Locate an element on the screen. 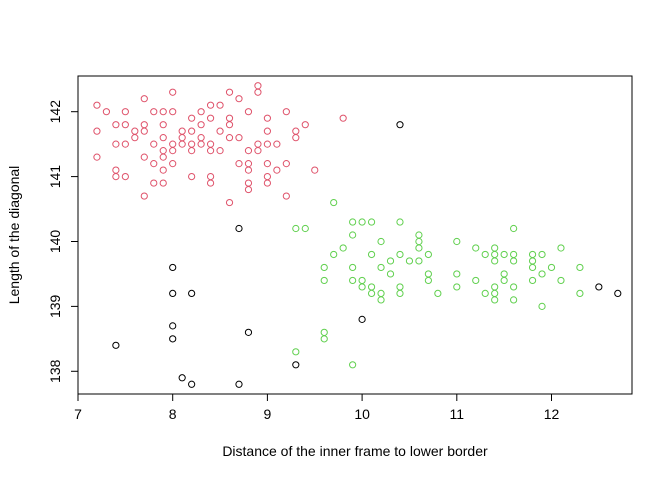  x-axis: 7 8 9 10 11 12 is located at coordinates (317, 407).